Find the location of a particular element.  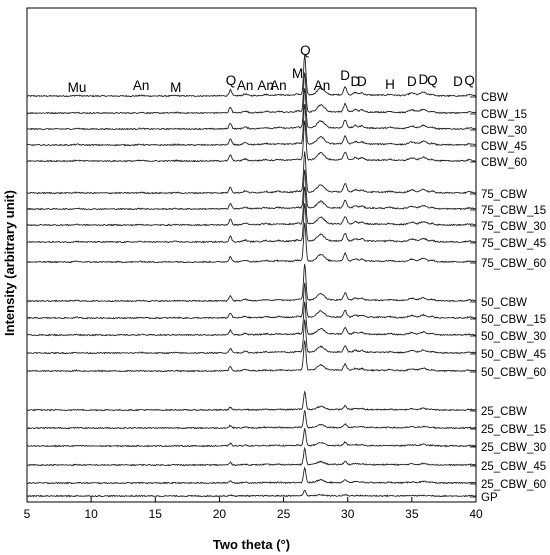

series-label: CBW is located at coordinates (494, 98).